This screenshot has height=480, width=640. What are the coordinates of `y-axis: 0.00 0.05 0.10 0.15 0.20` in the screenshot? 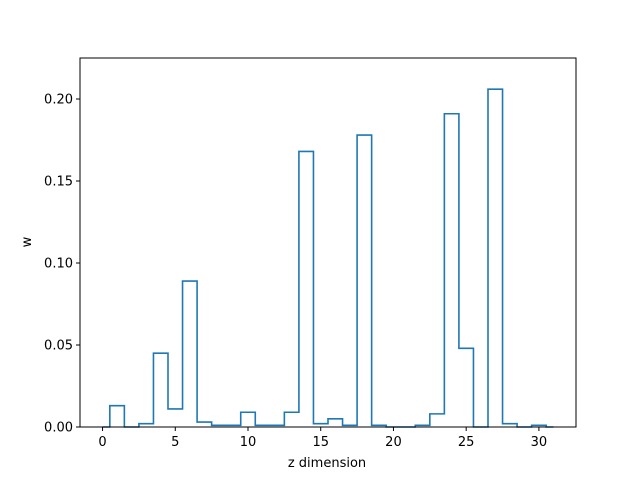 It's located at (62, 264).